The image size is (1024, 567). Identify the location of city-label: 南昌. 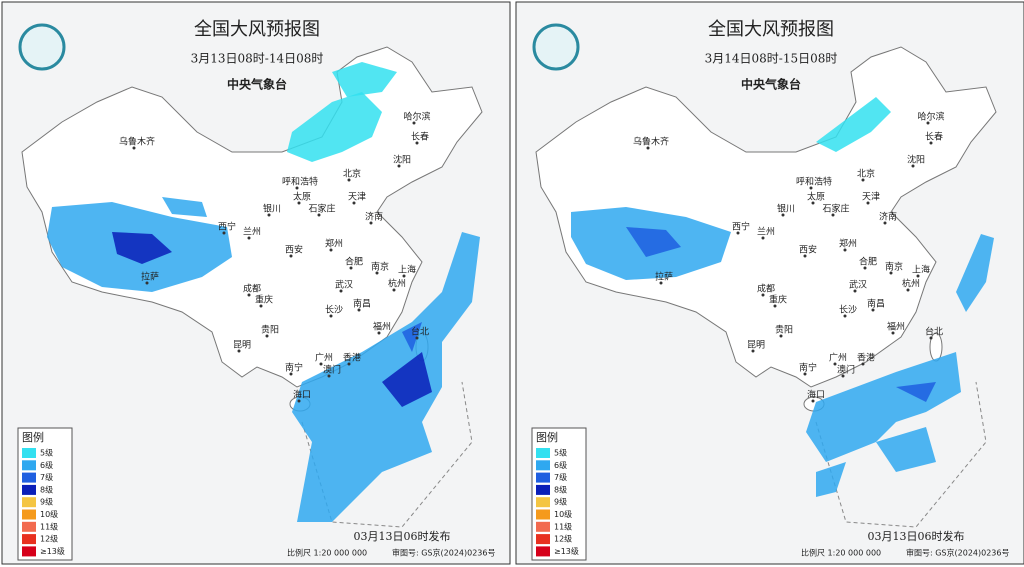
(876, 304).